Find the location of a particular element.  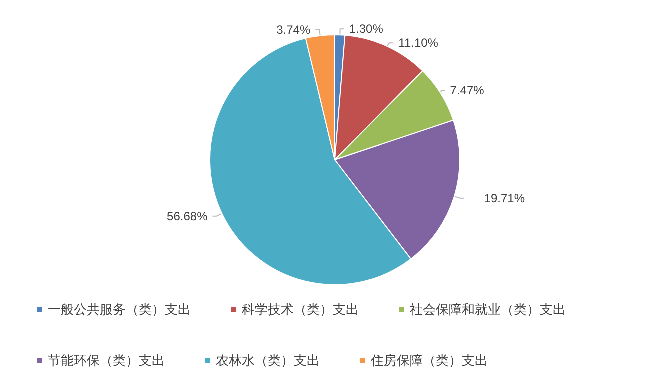

legend-label: 农林水（类）支出 is located at coordinates (268, 360).